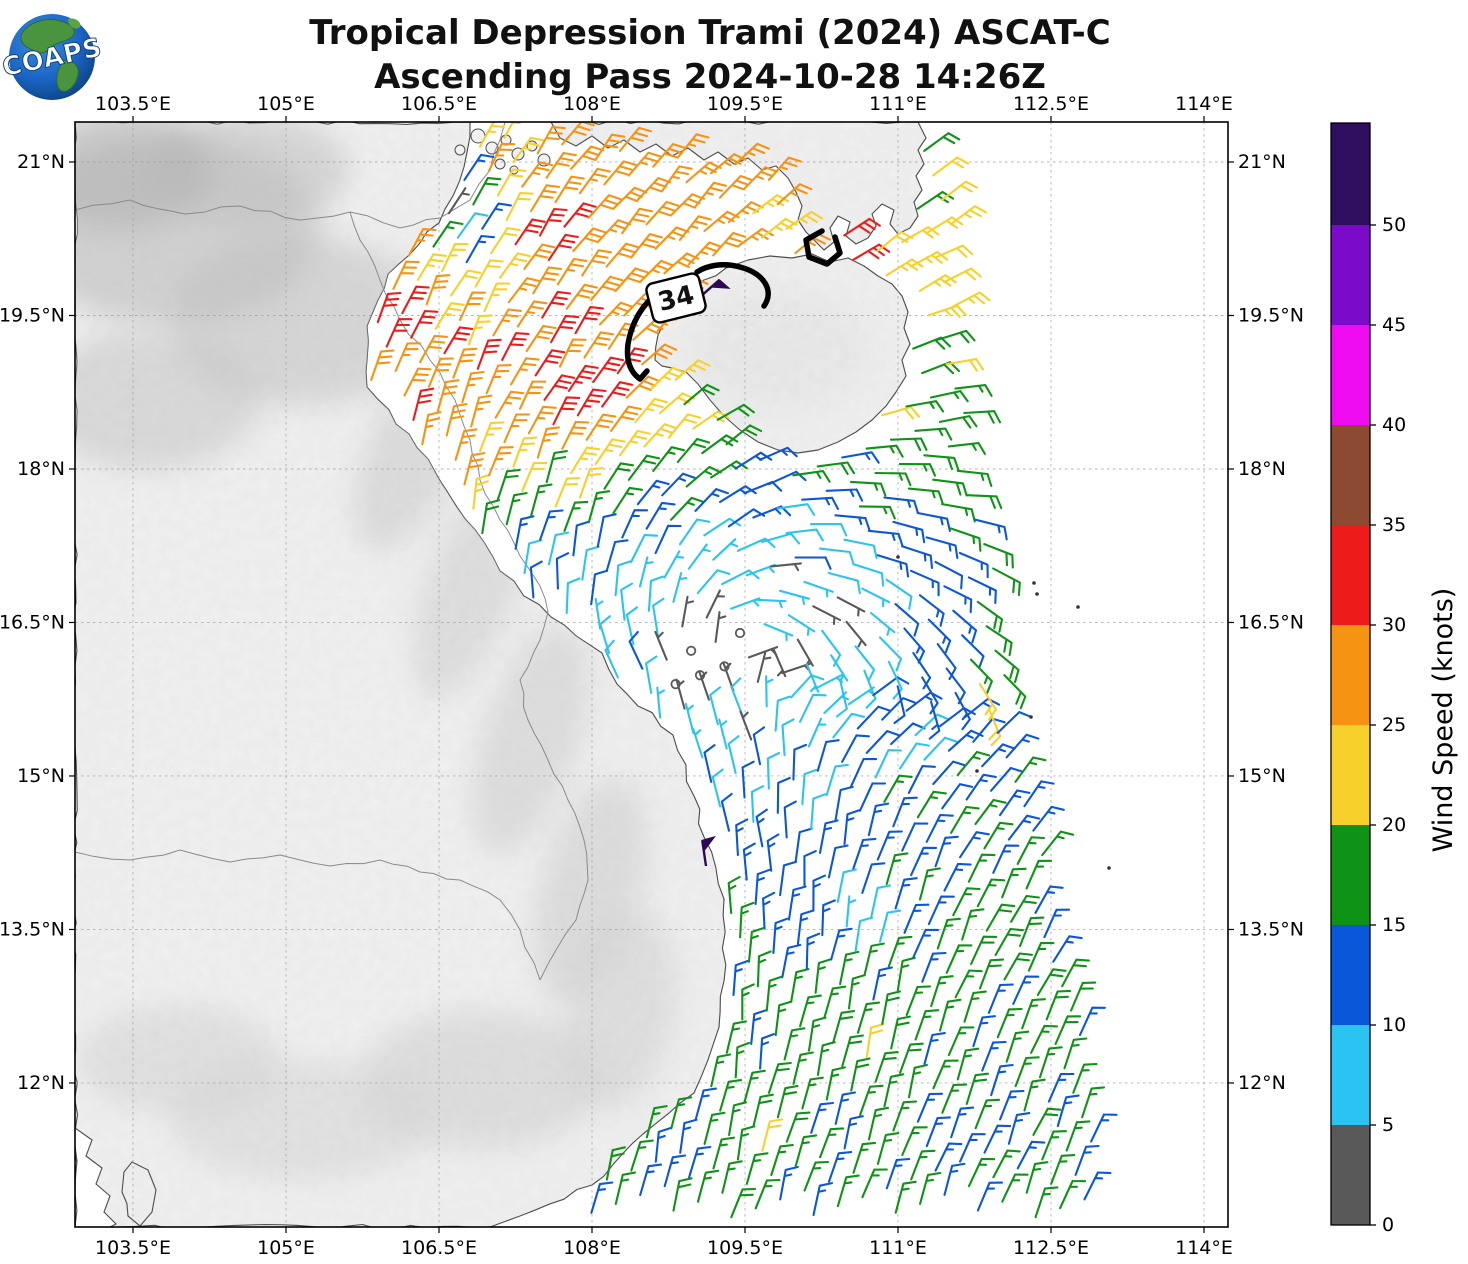 The width and height of the screenshot is (1468, 1264). Describe the element at coordinates (1204, 104) in the screenshot. I see `x-tick-label-top: 114°E` at that location.